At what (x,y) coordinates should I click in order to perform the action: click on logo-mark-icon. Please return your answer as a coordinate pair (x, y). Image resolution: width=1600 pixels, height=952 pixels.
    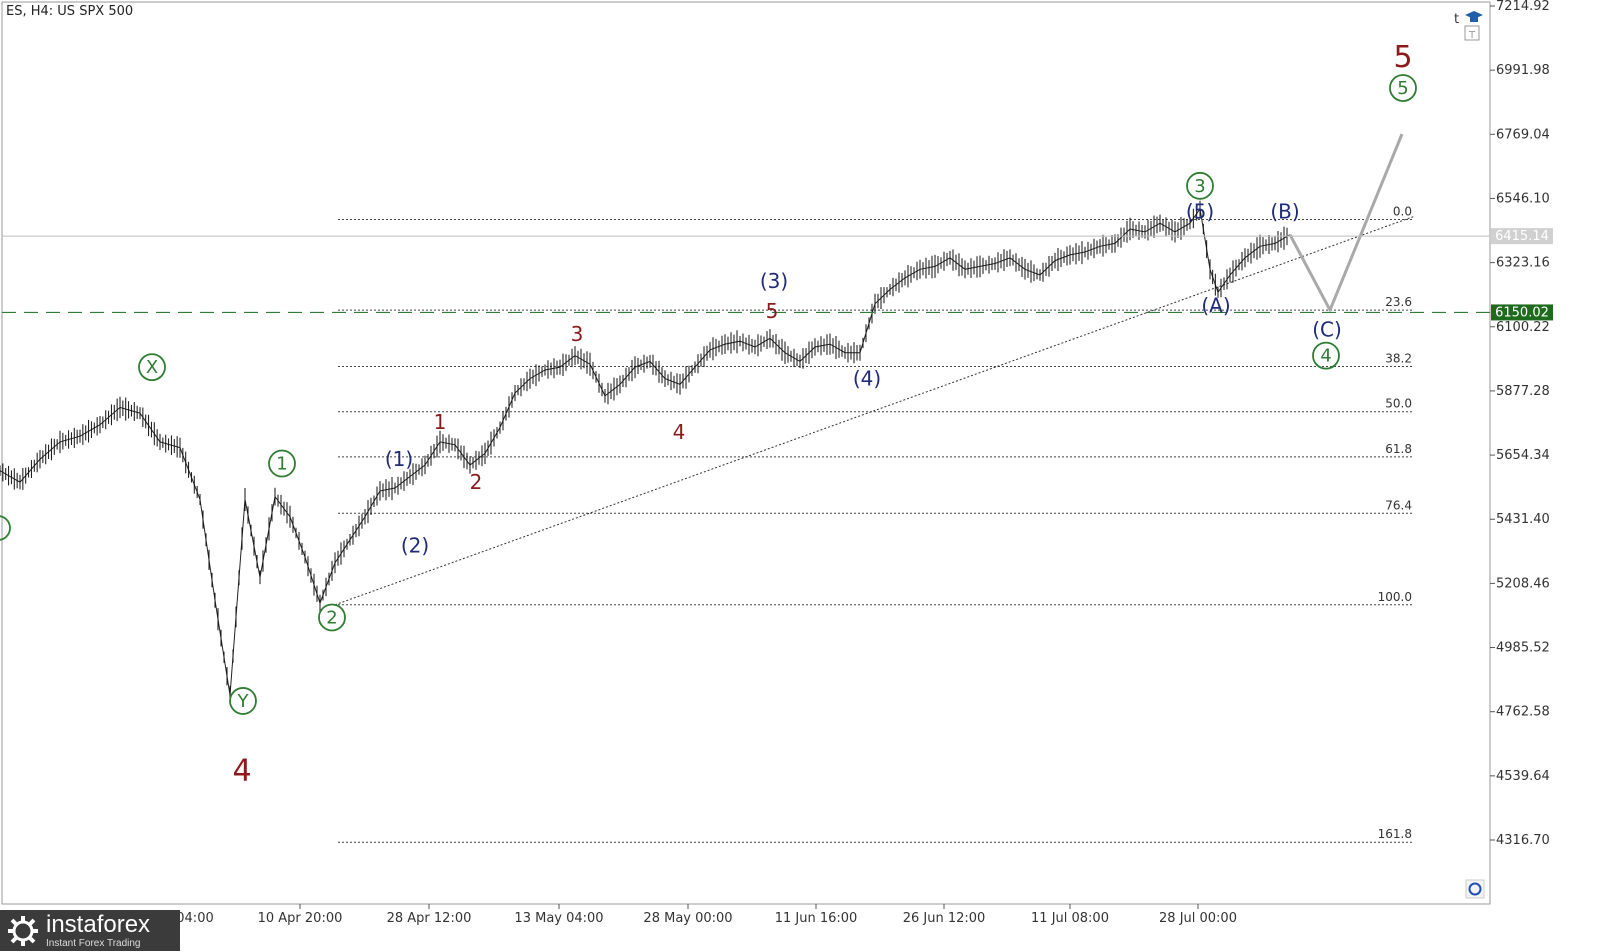
    Looking at the image, I should click on (23, 931).